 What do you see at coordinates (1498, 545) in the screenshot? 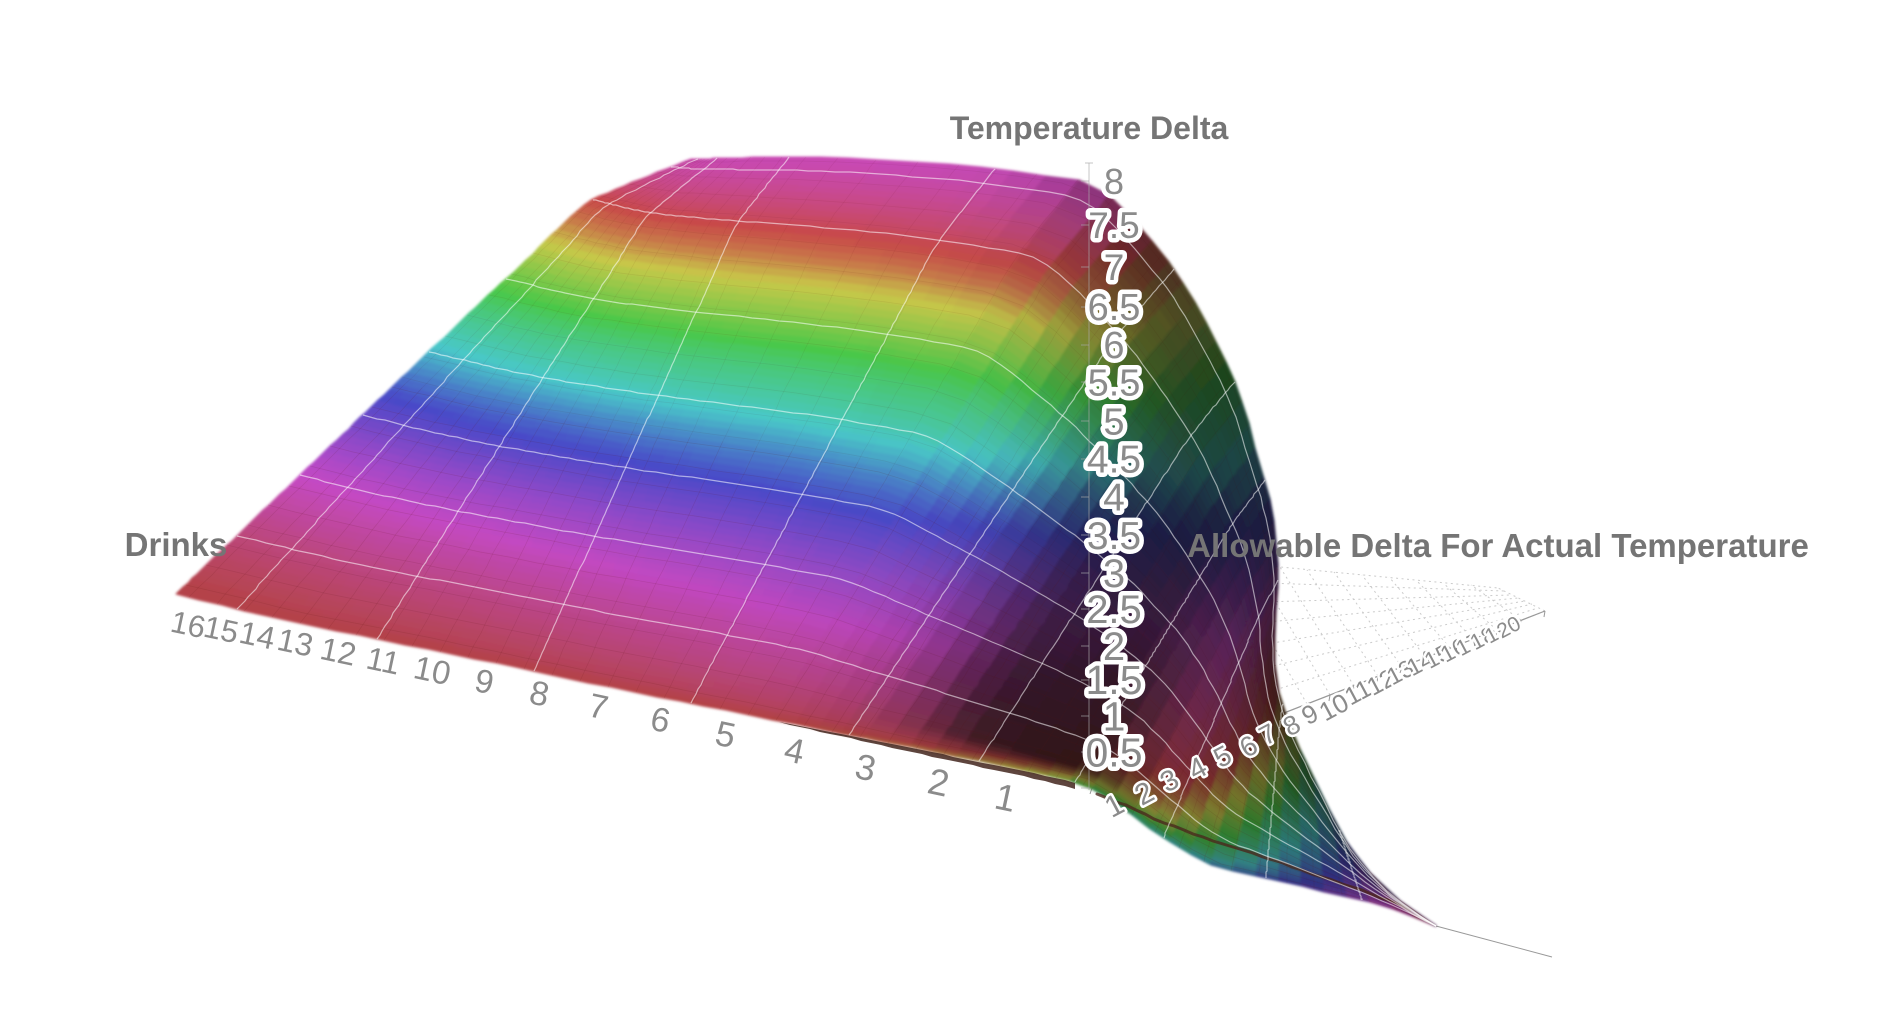
I see `svg-text:Allowable Delta For Actual Tem: Allowable Delta For Actual Temperature` at bounding box center [1498, 545].